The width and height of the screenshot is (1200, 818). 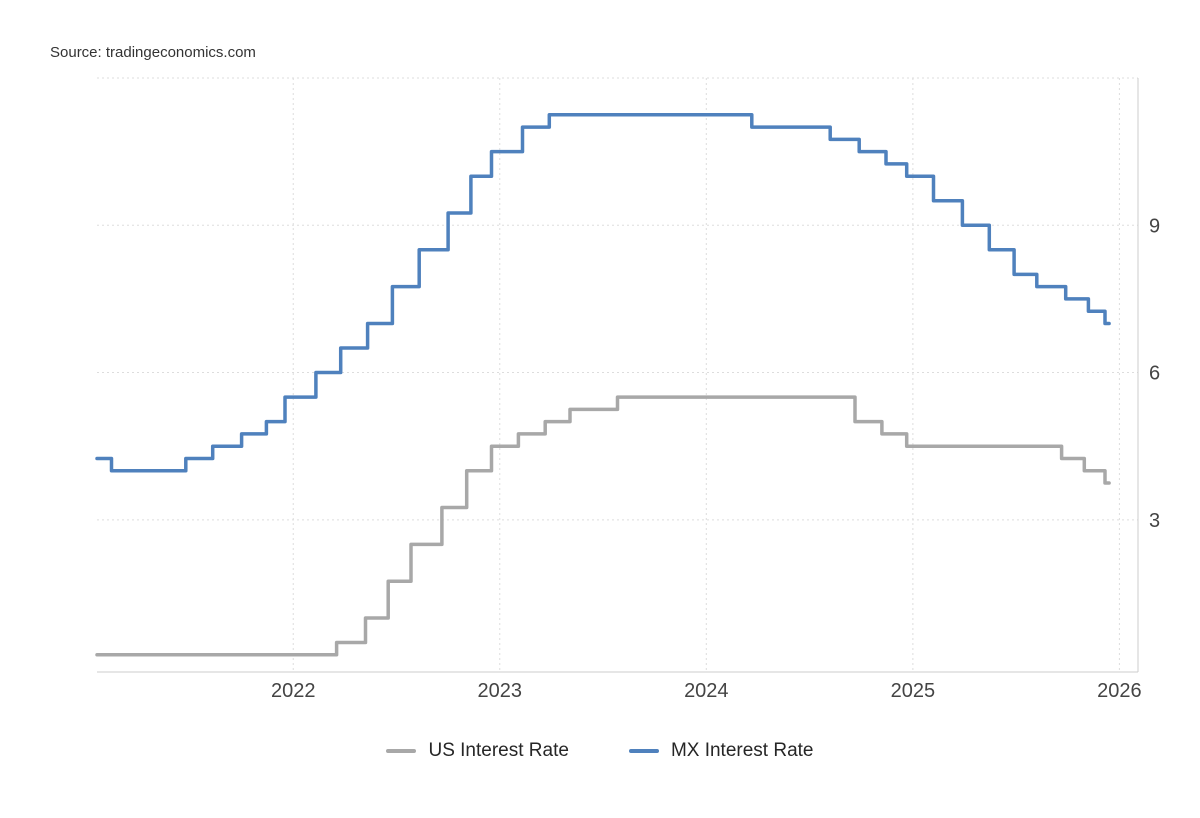 I want to click on legend-item-mx-interest-rate: MX Interest Rate, so click(x=721, y=751).